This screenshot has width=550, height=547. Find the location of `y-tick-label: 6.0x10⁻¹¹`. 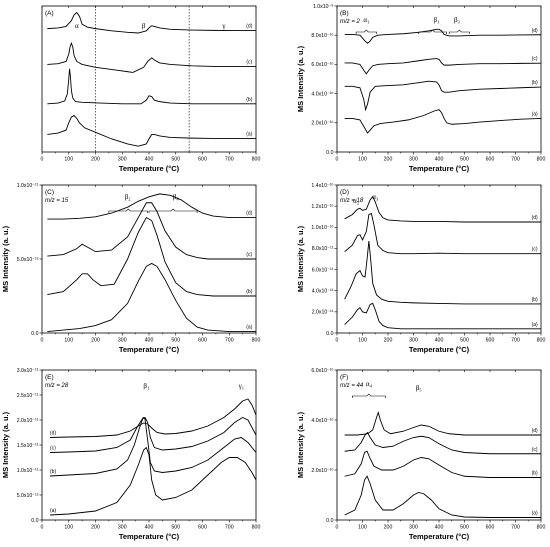

y-tick-label: 6.0x10⁻¹¹ is located at coordinates (323, 270).